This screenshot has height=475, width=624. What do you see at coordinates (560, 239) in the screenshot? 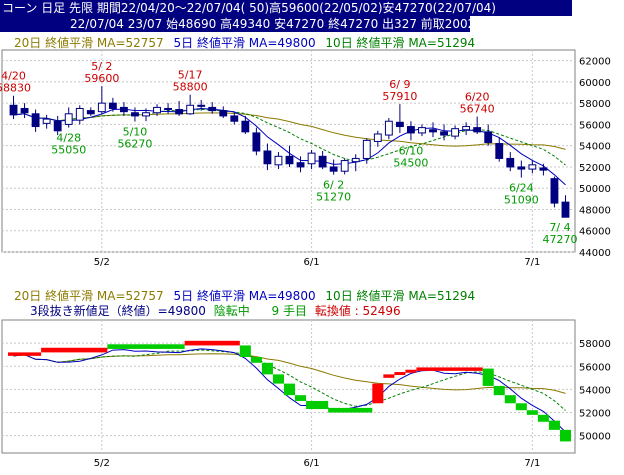
I see `annotation-value: 47270` at bounding box center [560, 239].